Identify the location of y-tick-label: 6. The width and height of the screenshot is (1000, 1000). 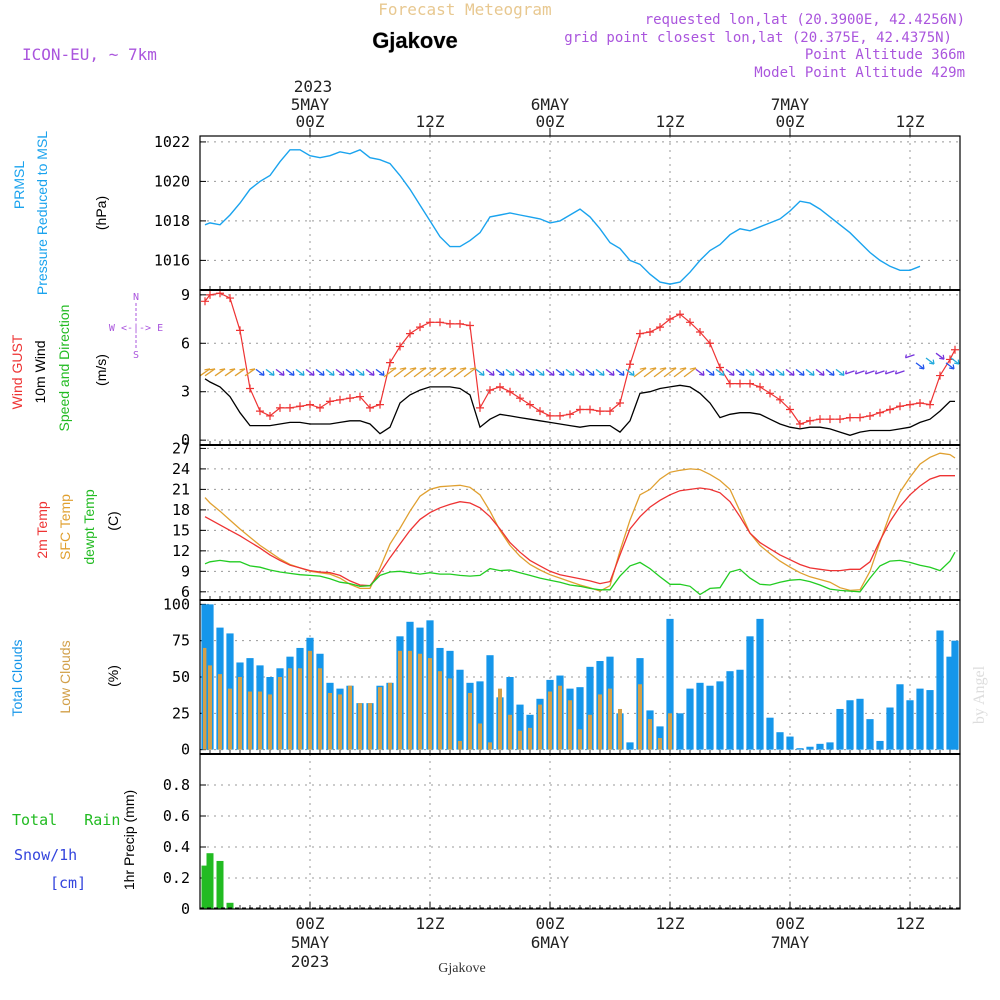
(185, 343).